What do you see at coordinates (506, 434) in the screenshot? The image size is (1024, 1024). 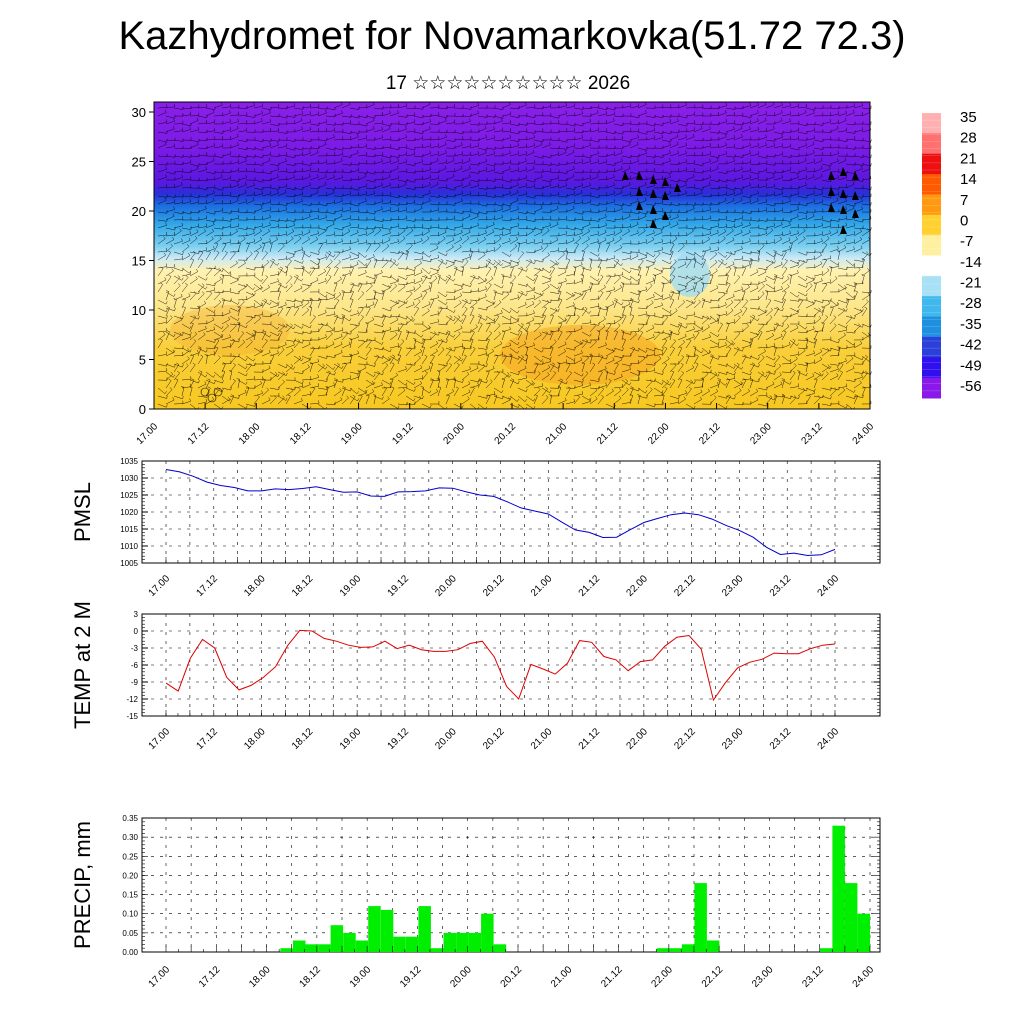 I see `cross-section-xtick-label: 20.12` at bounding box center [506, 434].